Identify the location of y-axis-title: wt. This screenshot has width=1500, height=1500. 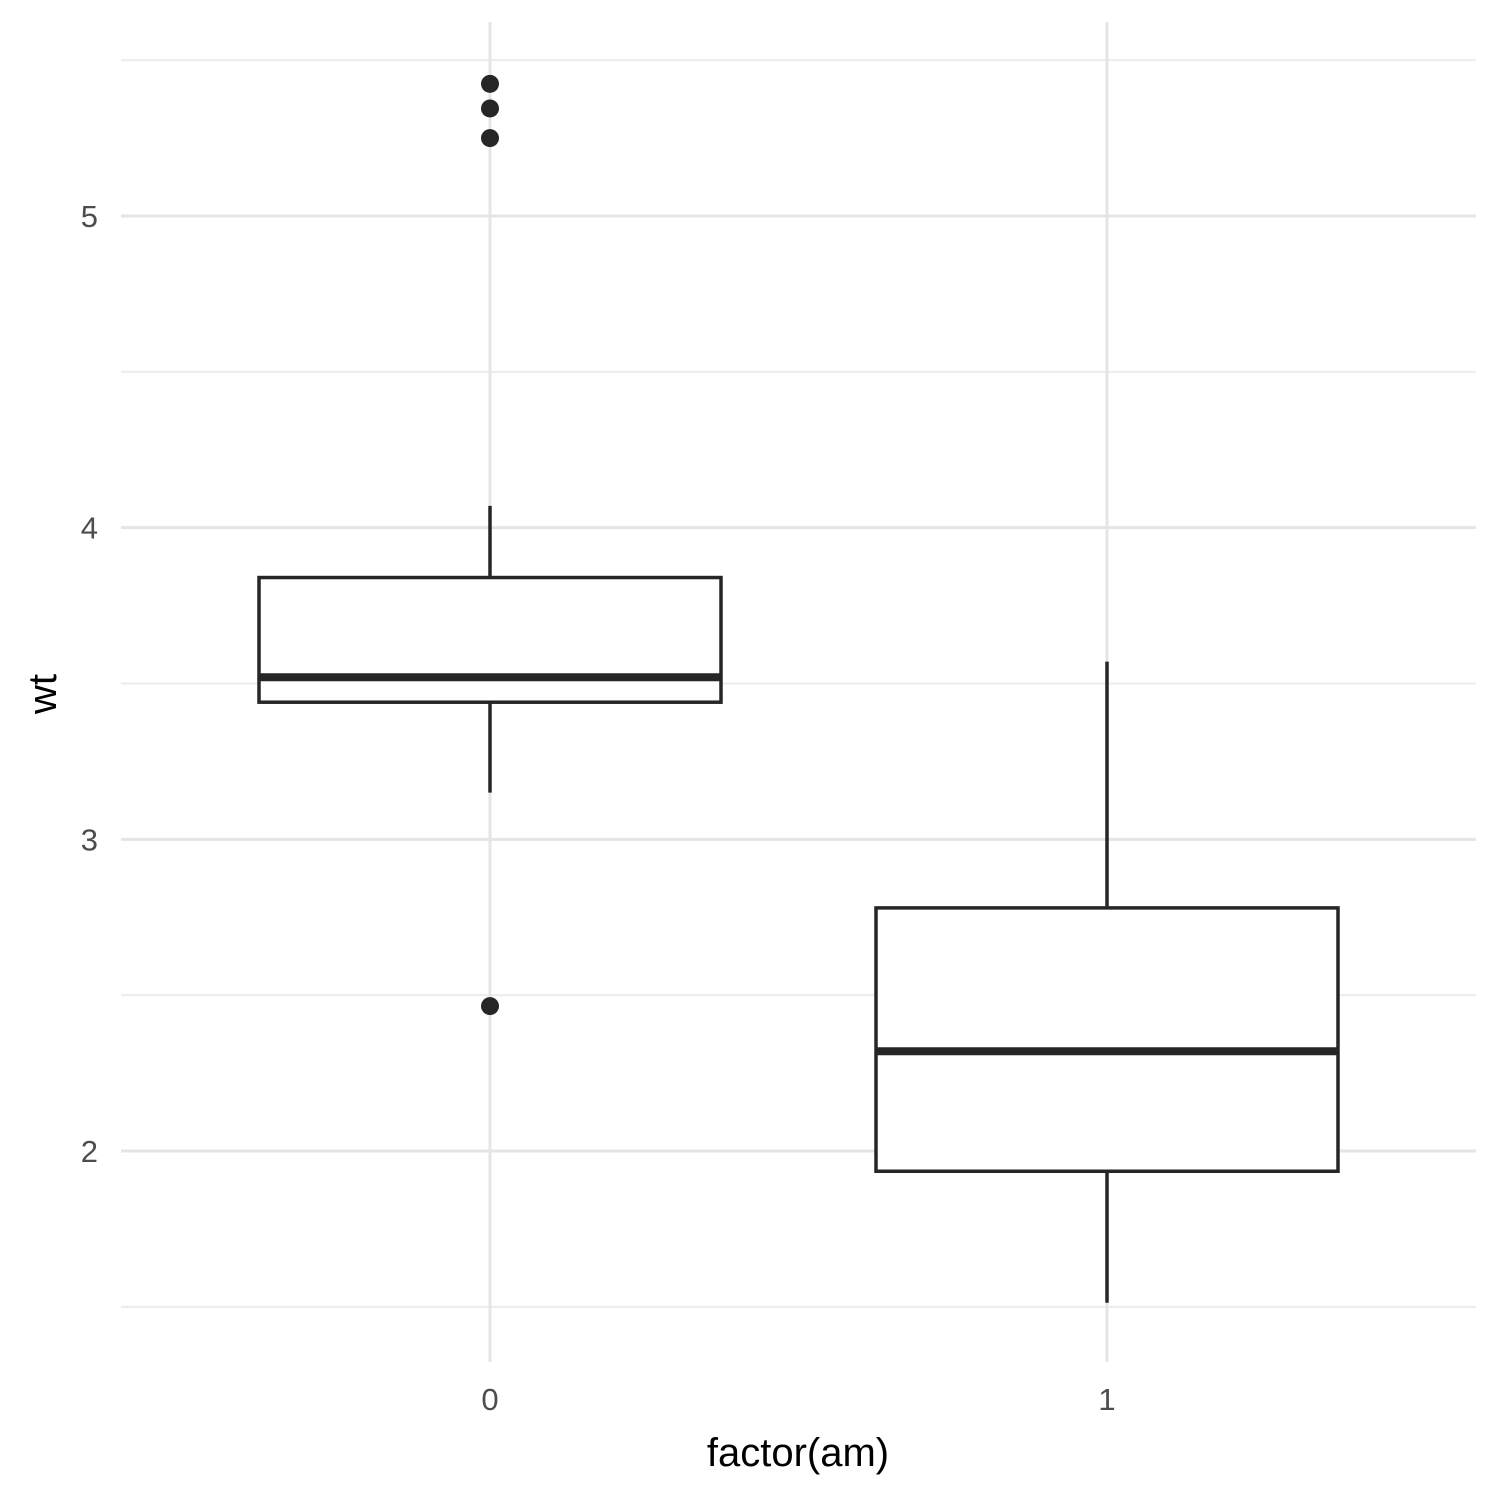
(43, 694).